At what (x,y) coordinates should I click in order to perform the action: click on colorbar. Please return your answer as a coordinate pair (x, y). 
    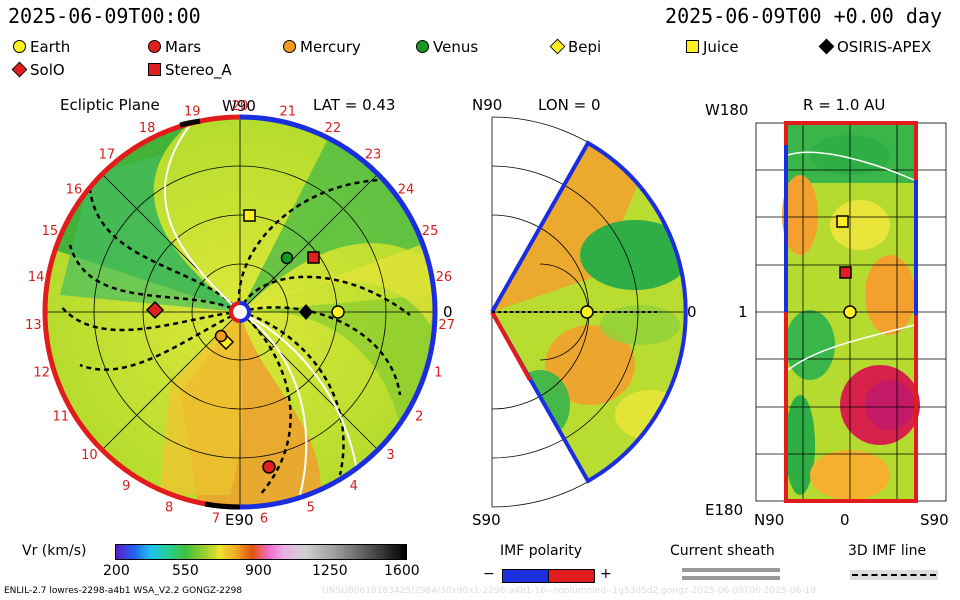
    Looking at the image, I should click on (261, 552).